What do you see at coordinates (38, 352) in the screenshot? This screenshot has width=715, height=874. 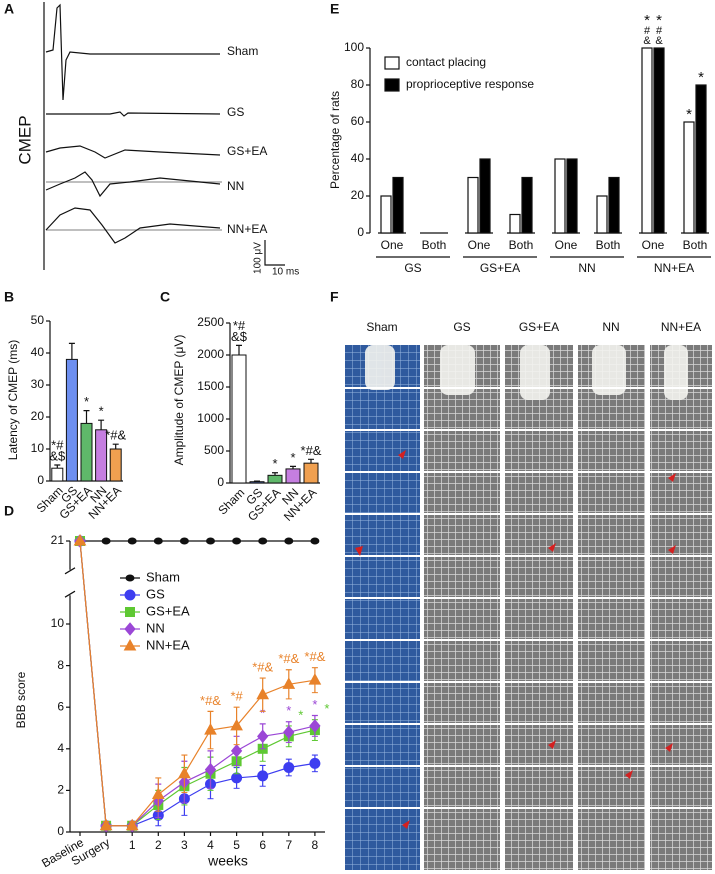 I see `y-tick-label: 40` at bounding box center [38, 352].